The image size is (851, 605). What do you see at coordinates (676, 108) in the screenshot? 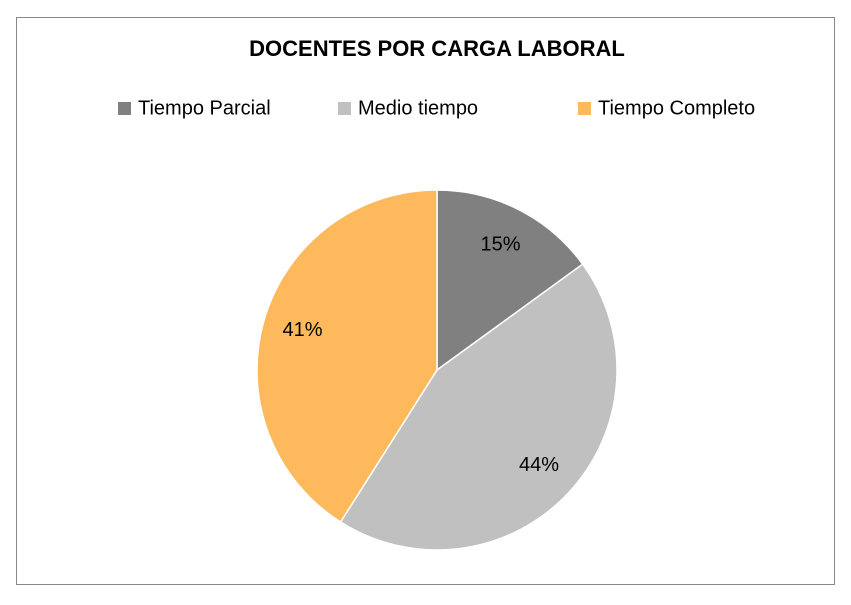
I see `legend-text: Tiempo Completo` at bounding box center [676, 108].